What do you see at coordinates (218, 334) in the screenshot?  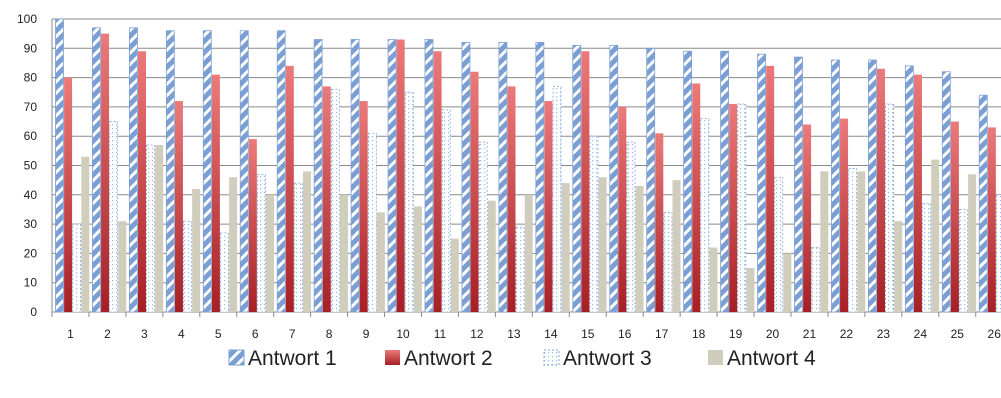 I see `x-tick-label: 5` at bounding box center [218, 334].